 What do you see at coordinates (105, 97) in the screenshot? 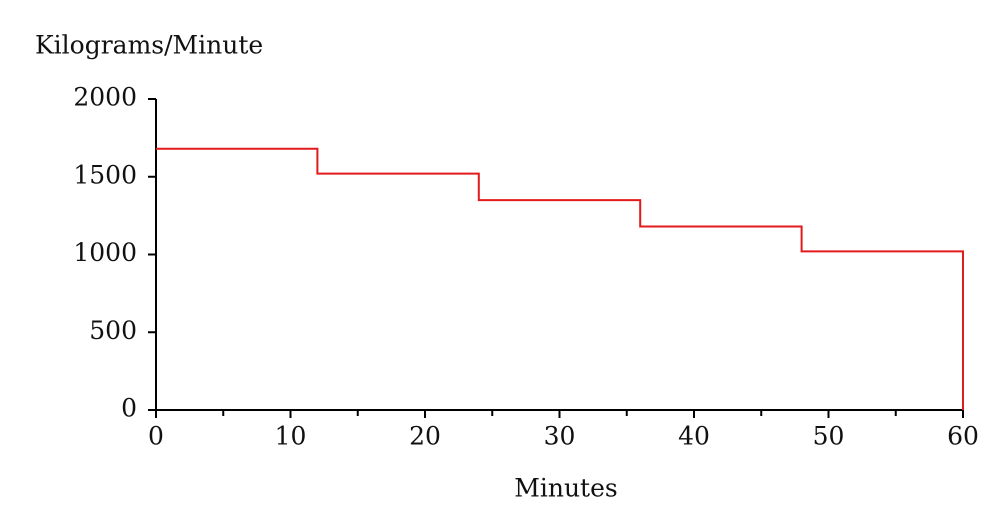
I see `y-tick-label: 2000` at bounding box center [105, 97].